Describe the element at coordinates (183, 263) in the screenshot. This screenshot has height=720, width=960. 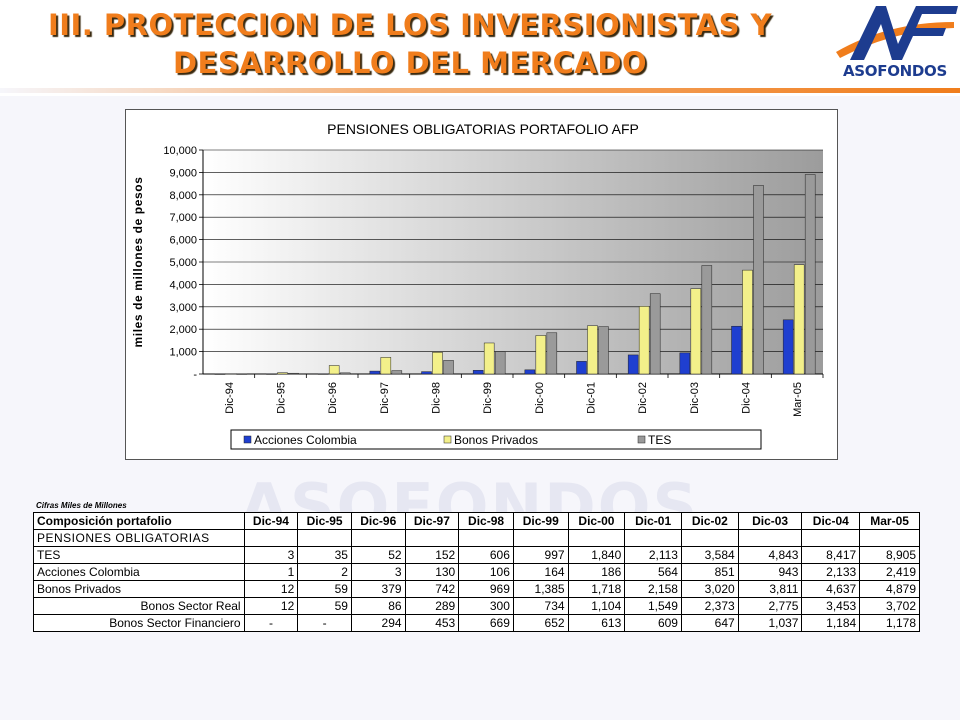
I see `y-tick-label: 5,000` at that location.